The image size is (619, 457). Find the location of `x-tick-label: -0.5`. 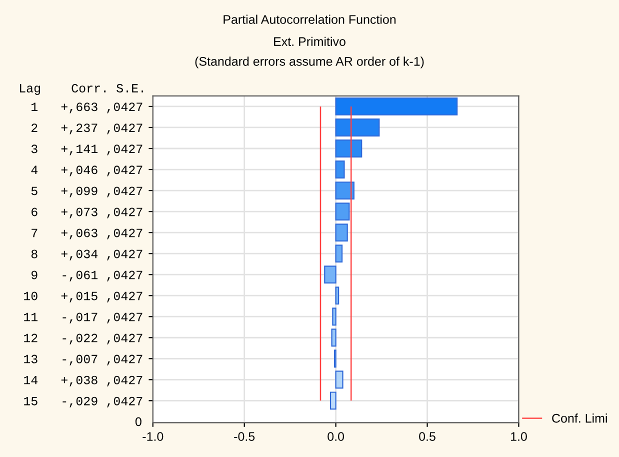

x-tick-label: -0.5 is located at coordinates (244, 436).